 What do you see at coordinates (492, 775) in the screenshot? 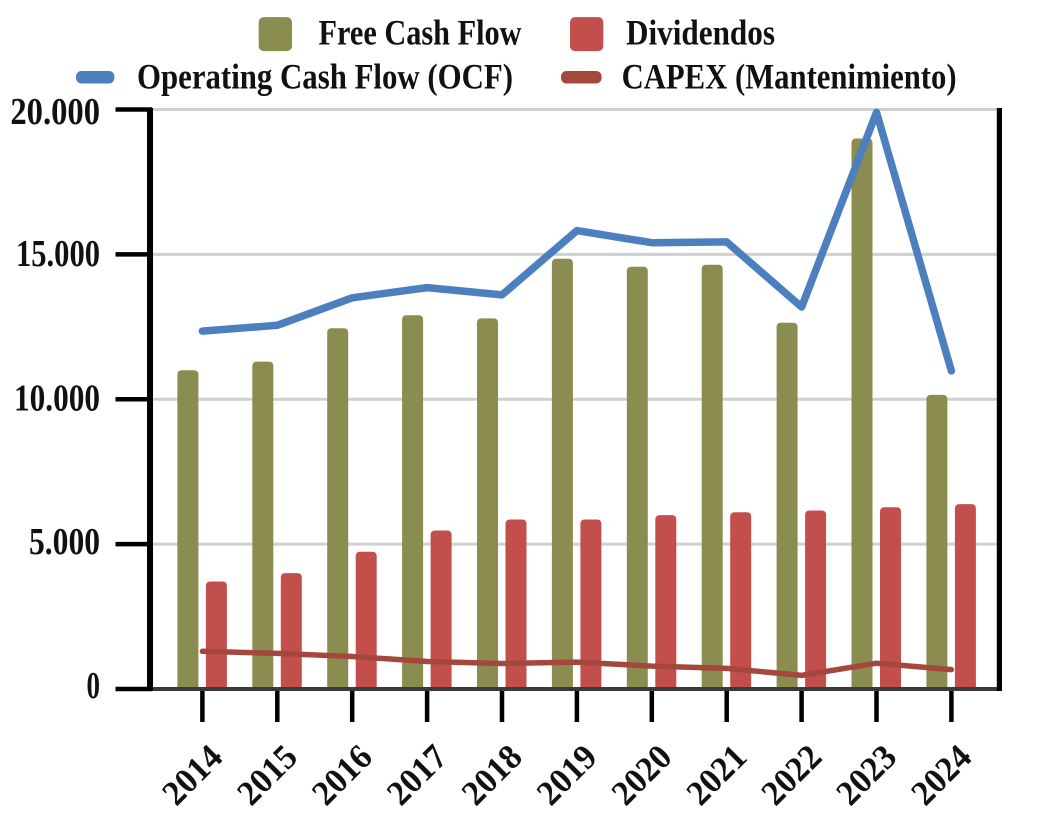
I see `svg-text: 2018` at bounding box center [492, 775].